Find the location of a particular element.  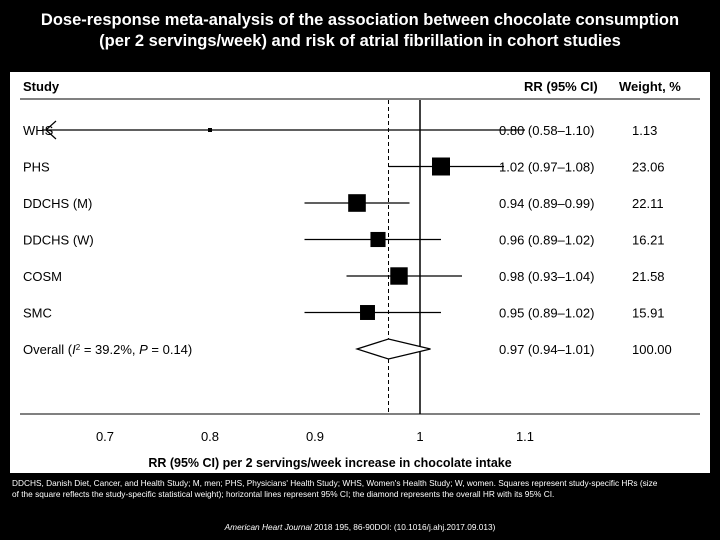

study-rr-ci: 0.98 (0.93–1.04) is located at coordinates (546, 276).